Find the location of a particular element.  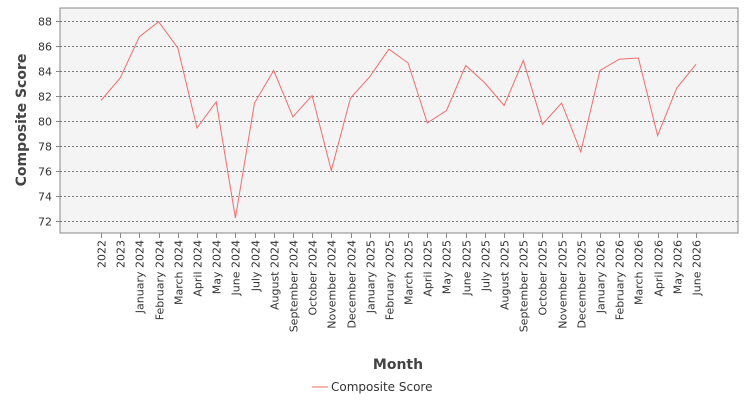

x-tick-label: 2023 is located at coordinates (121, 254).